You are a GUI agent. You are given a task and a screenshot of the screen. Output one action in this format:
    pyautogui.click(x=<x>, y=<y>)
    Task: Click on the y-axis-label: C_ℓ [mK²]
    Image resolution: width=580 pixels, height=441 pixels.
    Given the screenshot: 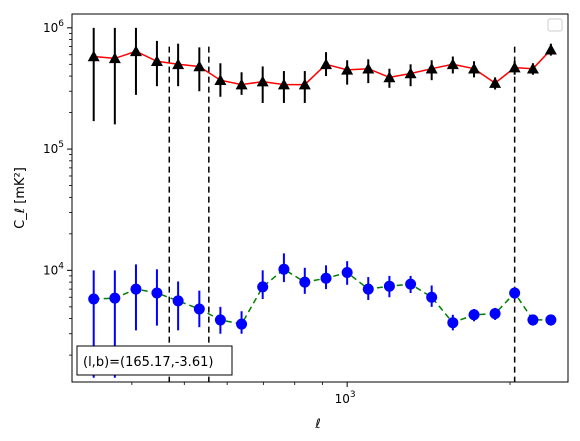 What is the action you would take?
    pyautogui.click(x=20, y=198)
    